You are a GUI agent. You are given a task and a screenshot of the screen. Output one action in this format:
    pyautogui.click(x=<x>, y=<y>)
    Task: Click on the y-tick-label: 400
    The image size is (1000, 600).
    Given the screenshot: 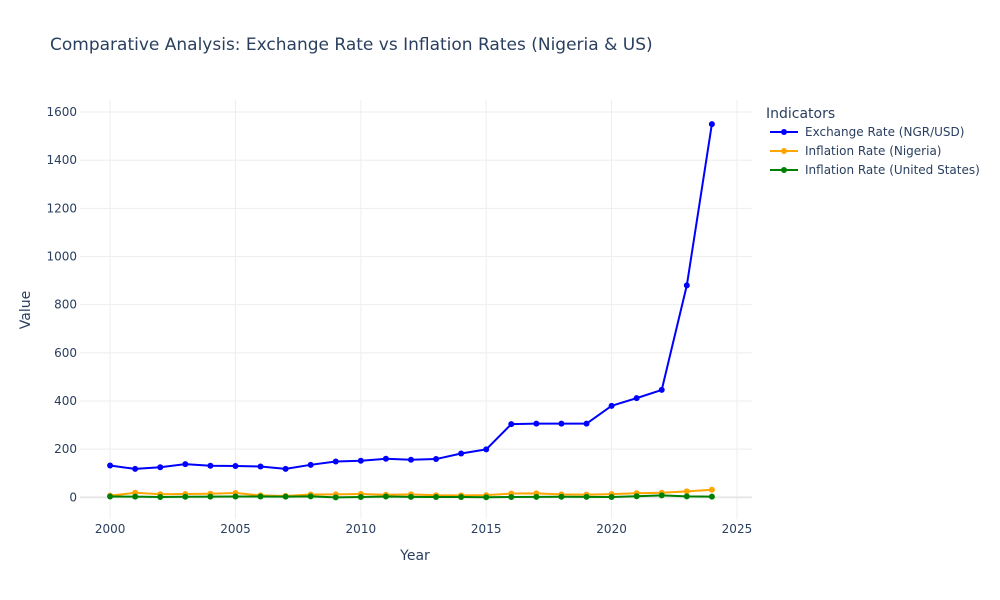 What is the action you would take?
    pyautogui.click(x=65, y=401)
    